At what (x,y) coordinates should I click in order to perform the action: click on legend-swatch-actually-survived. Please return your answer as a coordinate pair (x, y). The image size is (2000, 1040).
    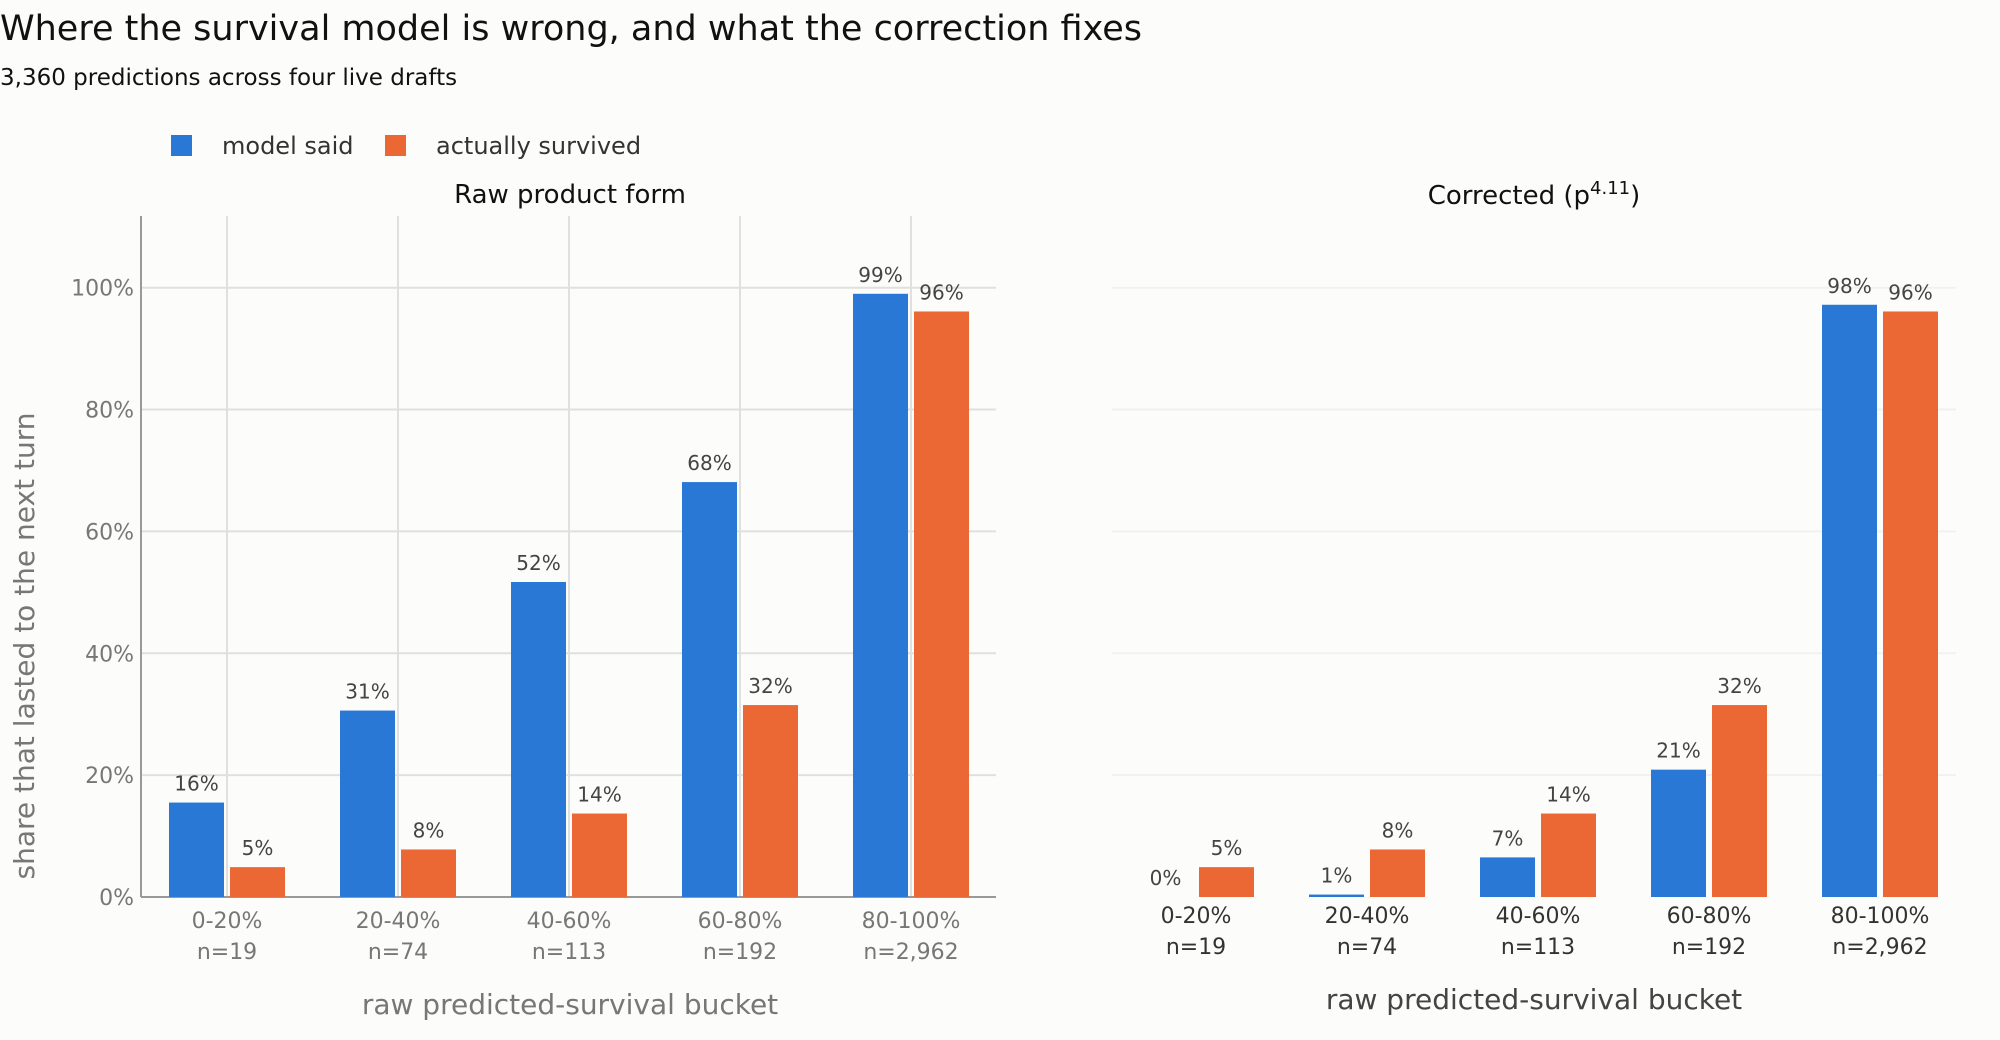
    Looking at the image, I should click on (395, 145).